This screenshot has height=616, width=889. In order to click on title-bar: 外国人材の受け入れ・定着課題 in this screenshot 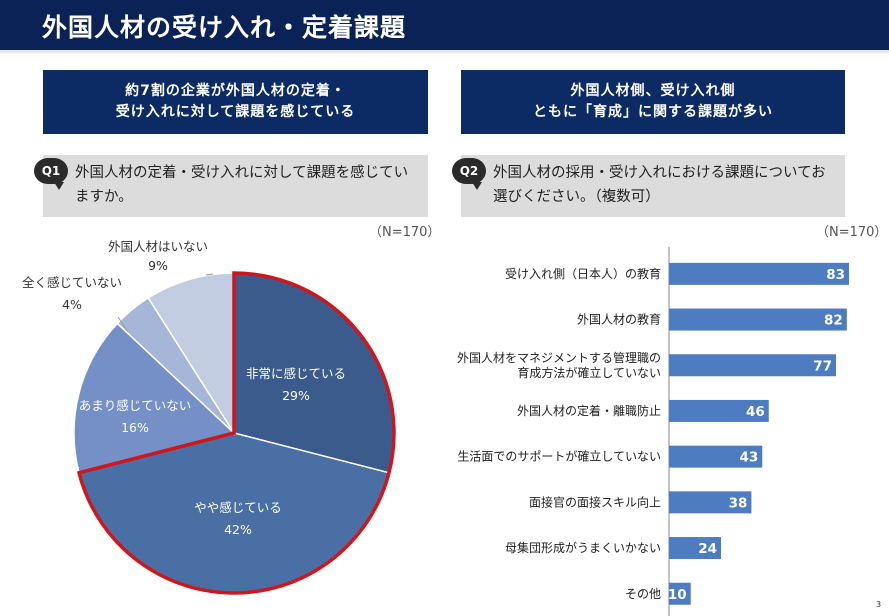, I will do `click(444, 26)`.